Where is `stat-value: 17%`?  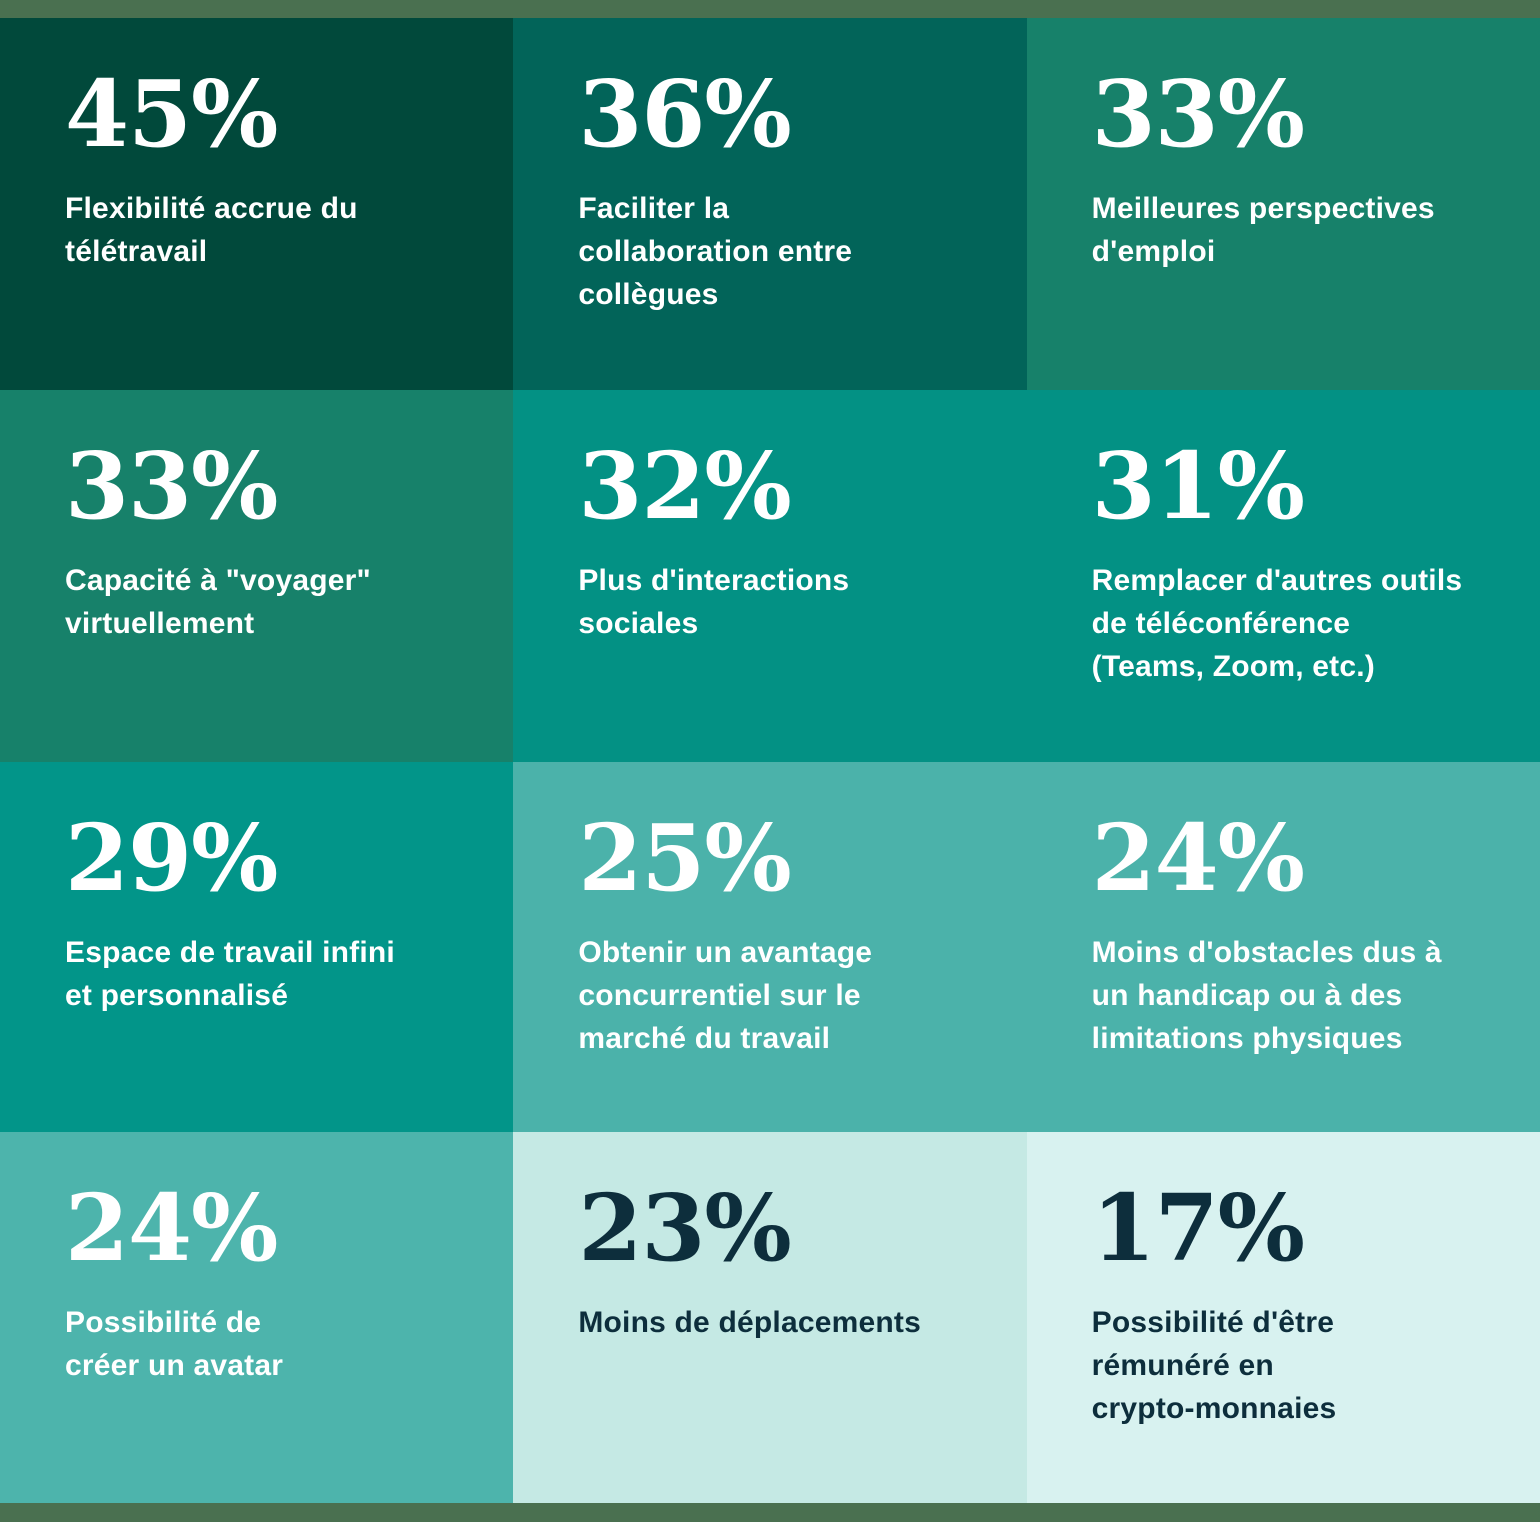
stat-value: 17% is located at coordinates (1198, 1228).